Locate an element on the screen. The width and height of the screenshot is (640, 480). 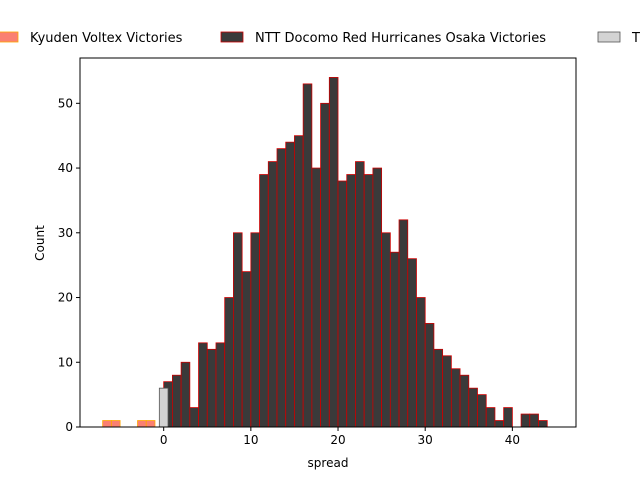
y-axis-label: Count is located at coordinates (40, 243).